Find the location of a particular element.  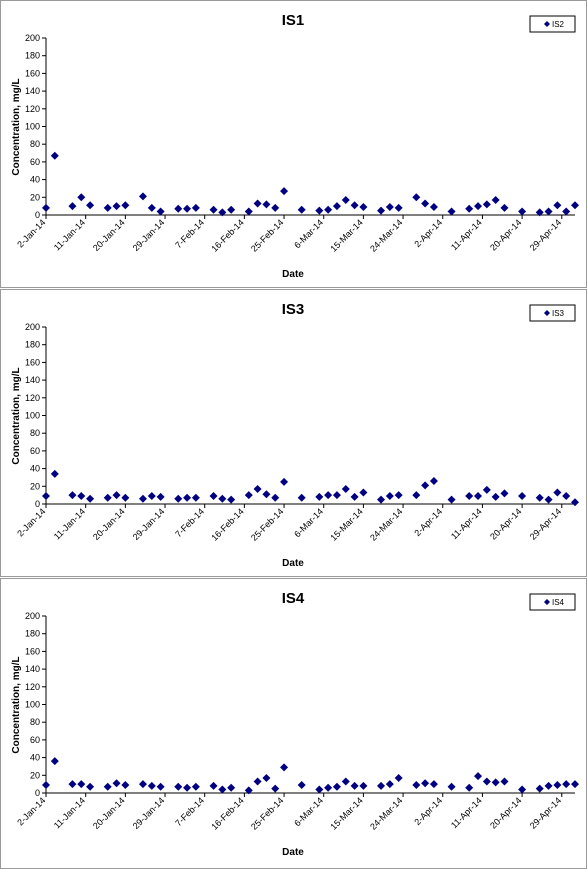

x-tick-label: 20-Jan-14 is located at coordinates (109, 235).